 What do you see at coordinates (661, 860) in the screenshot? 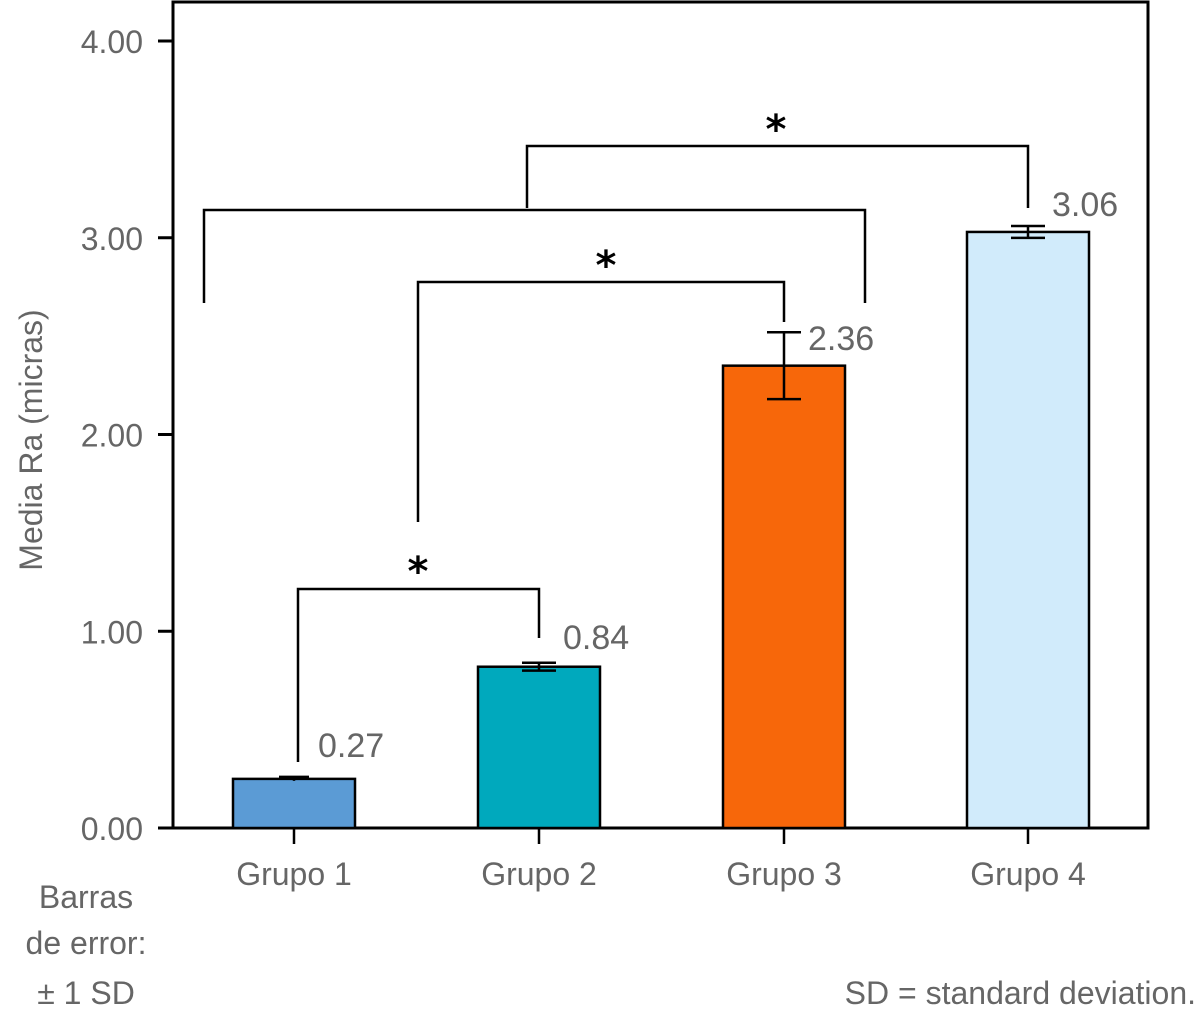
I see `x-axis-ticks: Grupo 1 Grupo 2 Grupo 3 Grupo 4` at bounding box center [661, 860].